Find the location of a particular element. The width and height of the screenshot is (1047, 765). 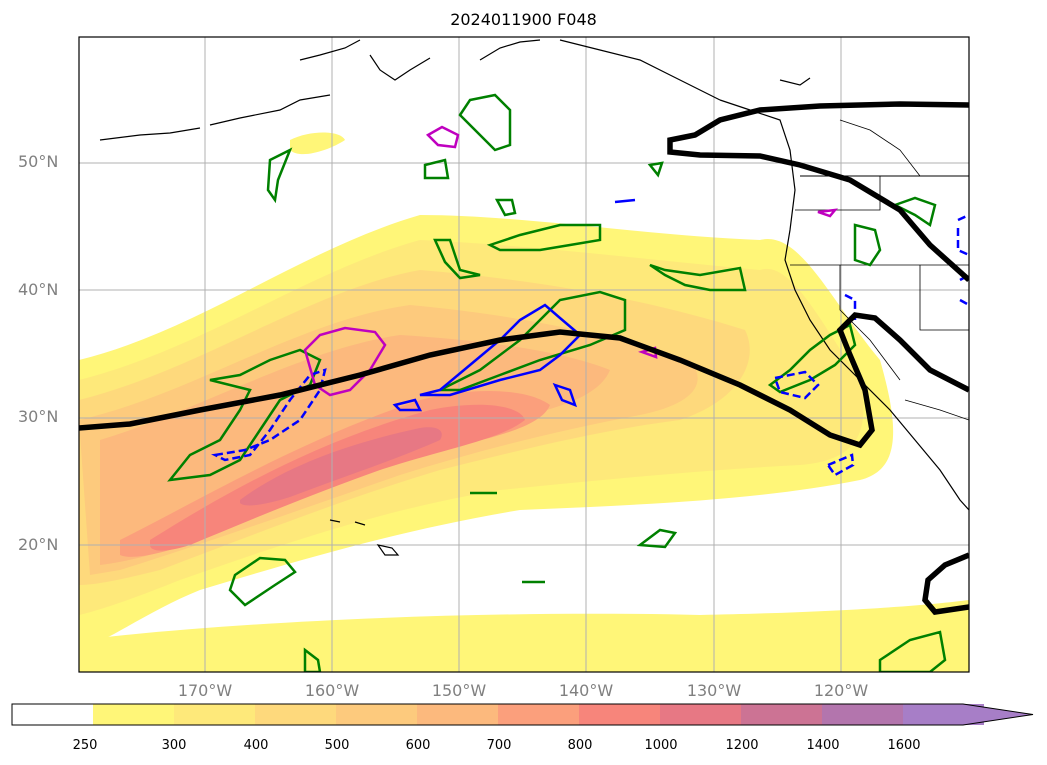

colorbar-tick-label: 800 is located at coordinates (580, 745).